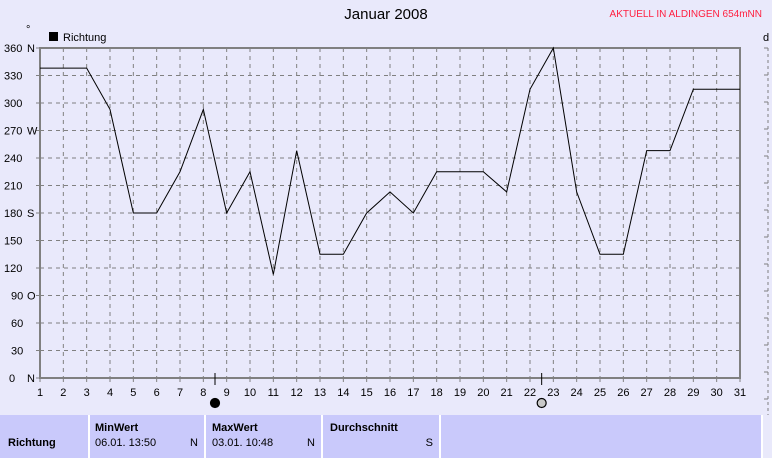 Image resolution: width=772 pixels, height=458 pixels. I want to click on y-tick-label: 150, so click(13, 242).